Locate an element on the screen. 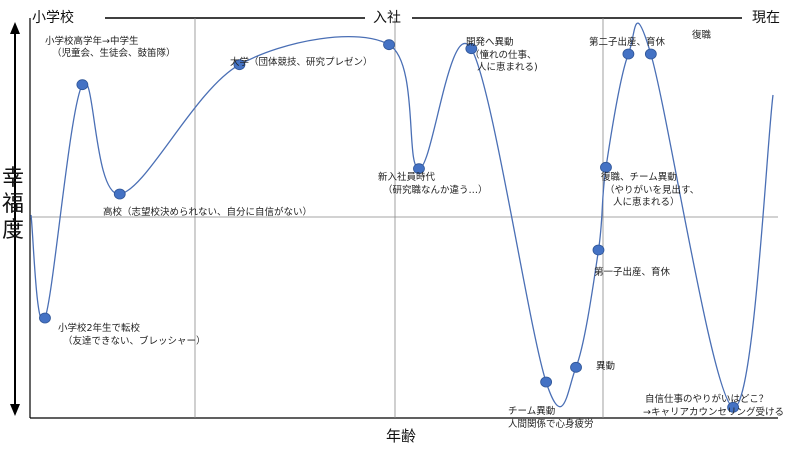 The width and height of the screenshot is (800, 450). annotation-high-school: 高校（志望校決められない、自分に自信がない） is located at coordinates (207, 212).